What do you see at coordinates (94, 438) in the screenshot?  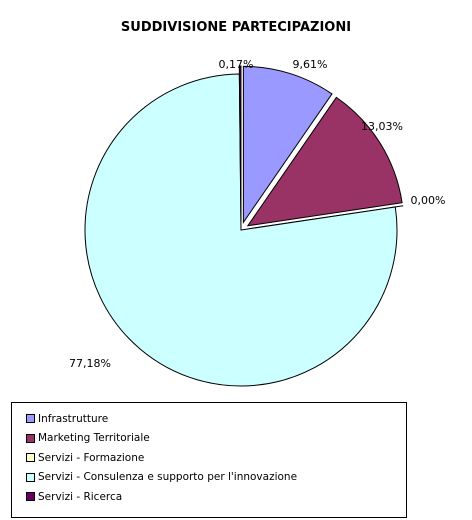 I see `legend-label: Marketing Territoriale` at bounding box center [94, 438].